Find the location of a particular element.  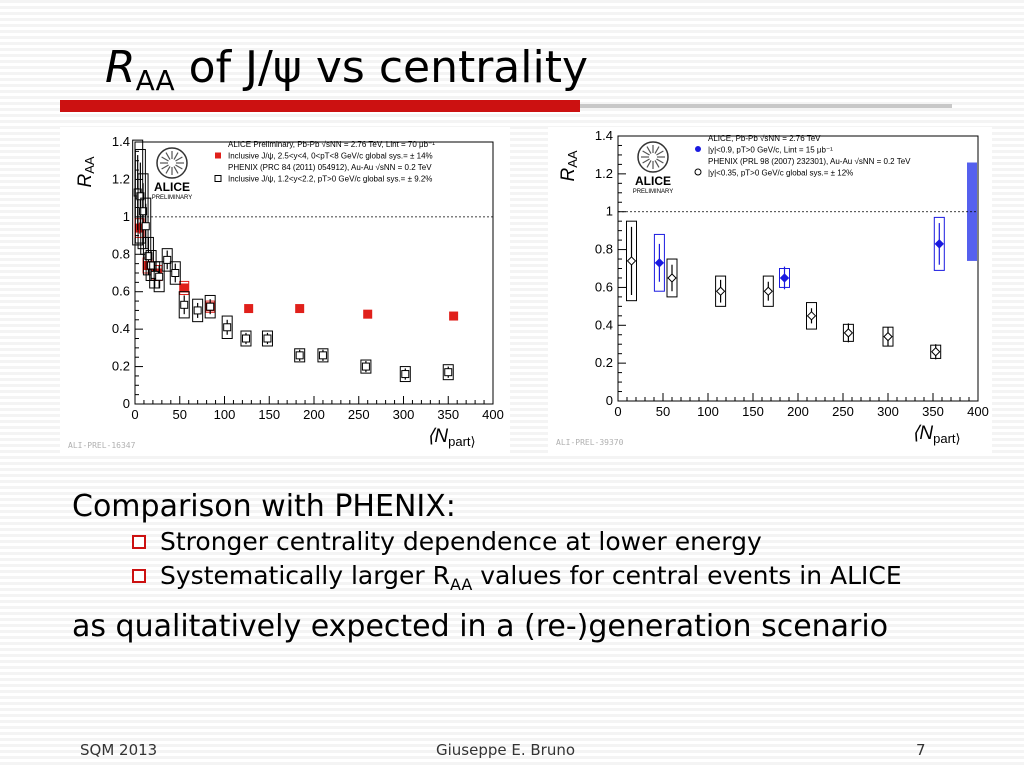

slide-title: RAA of J/ψ vs centrality is located at coordinates (346, 68).